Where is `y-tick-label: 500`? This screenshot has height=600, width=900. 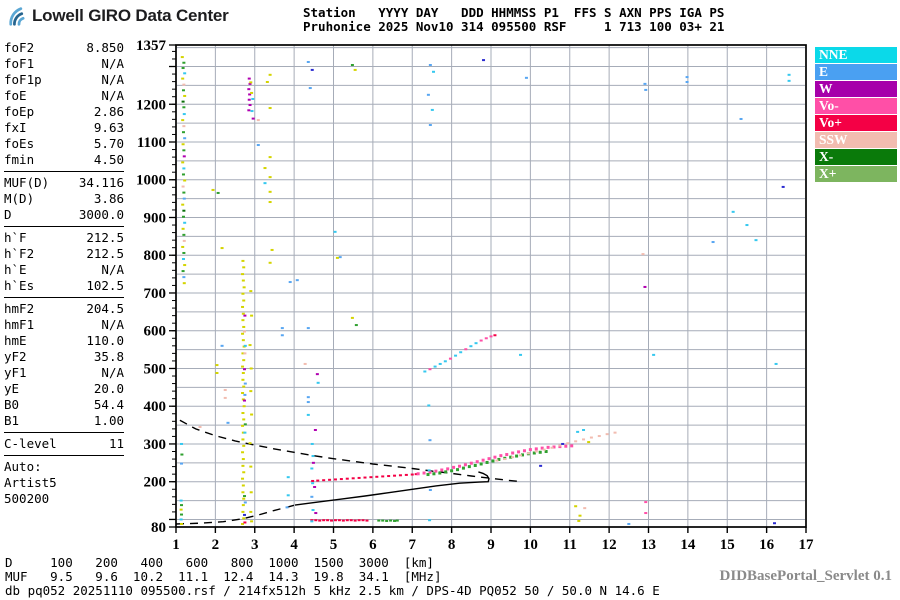 y-tick-label: 500 is located at coordinates (155, 369).